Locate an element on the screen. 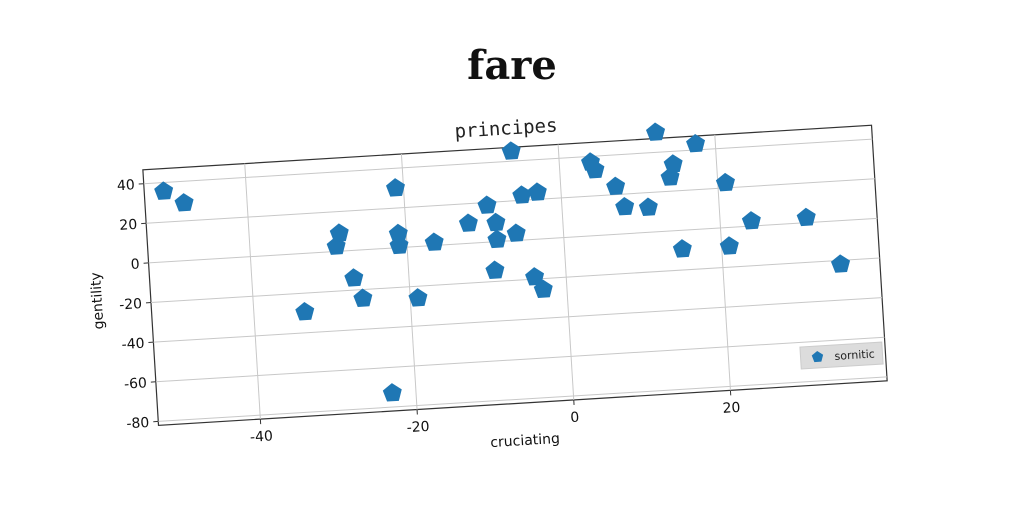 Image resolution: width=1024 pixels, height=512 pixels. y-tick-label: -40 is located at coordinates (133, 344).